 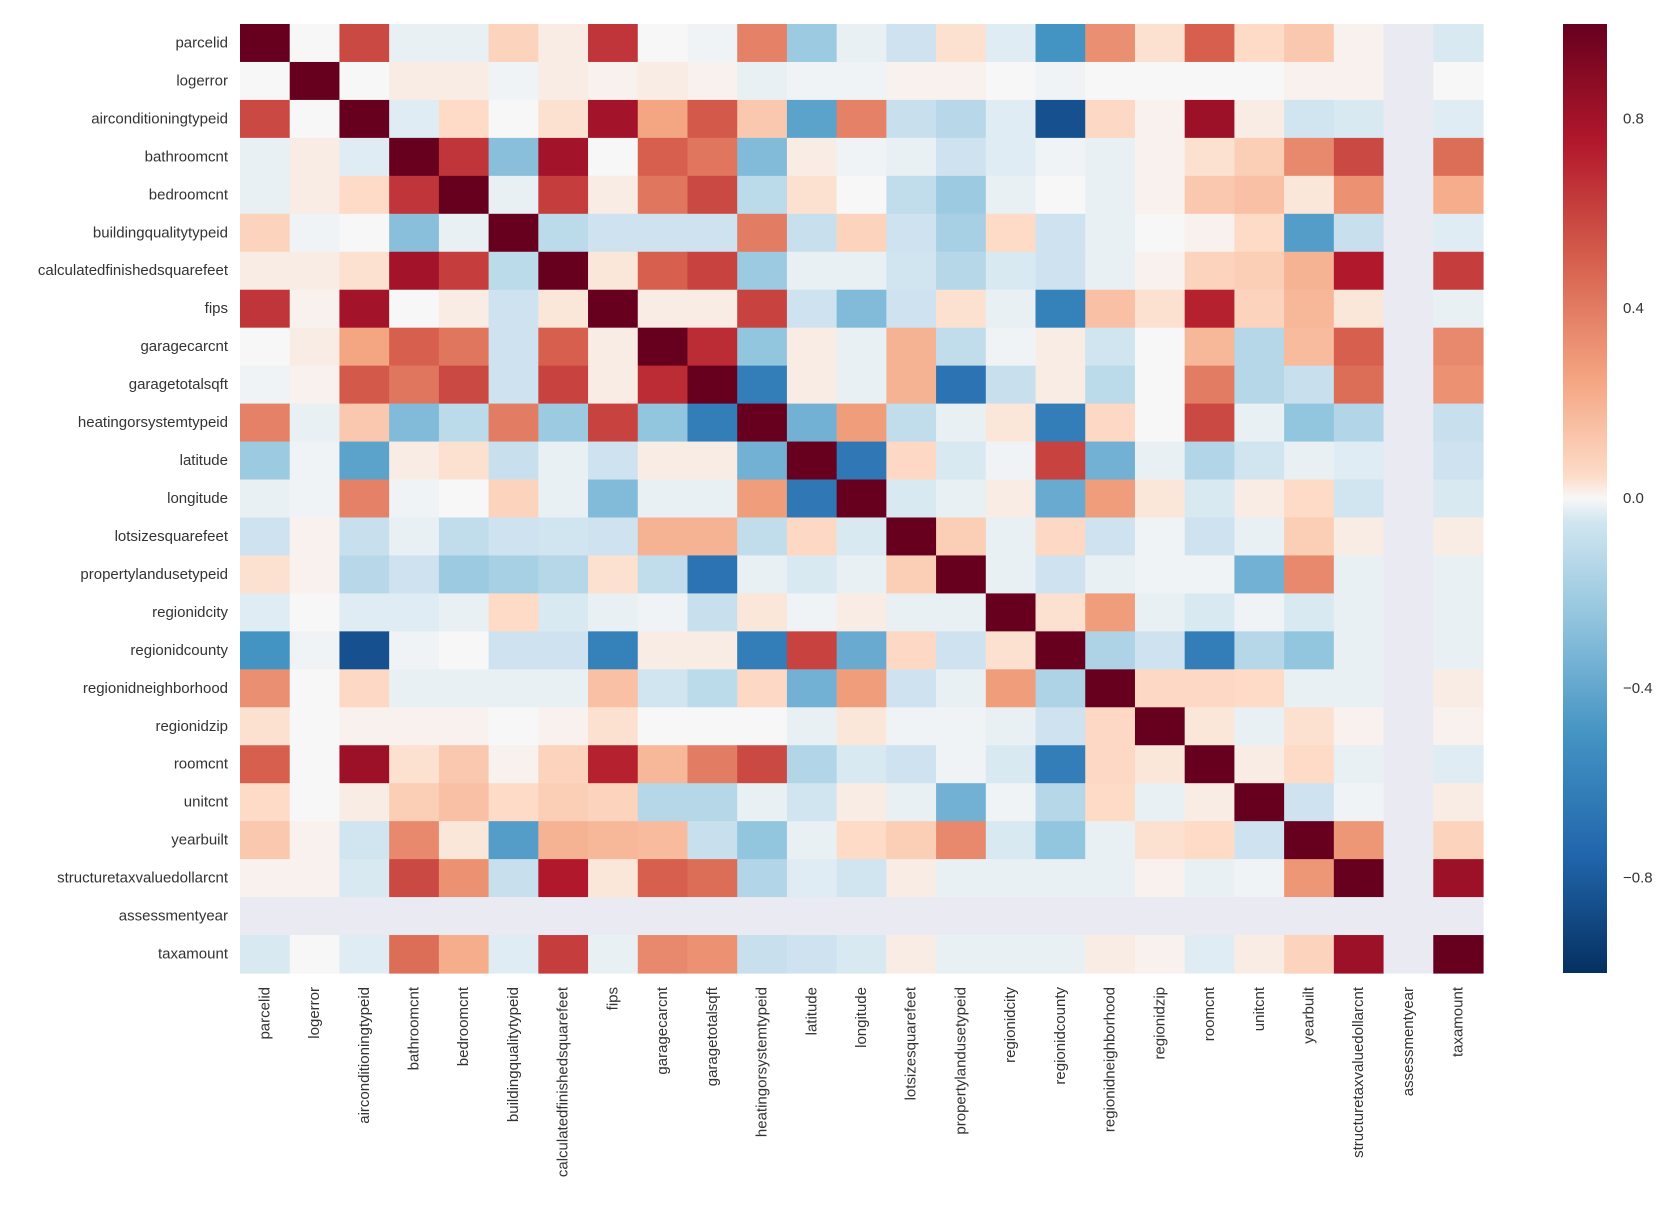 What do you see at coordinates (513, 1054) in the screenshot?
I see `column-label-buildingqualitytypeid: buildingqualitytypeid` at bounding box center [513, 1054].